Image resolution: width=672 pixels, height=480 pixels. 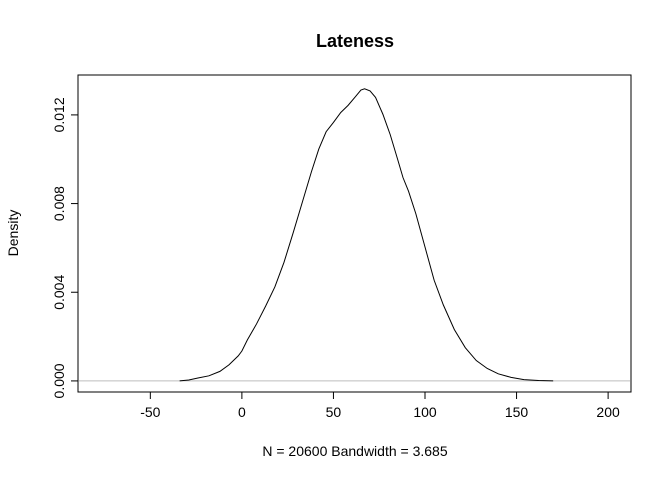 I want to click on x-axis: -50 0 50 100 150 200, so click(x=380, y=405).